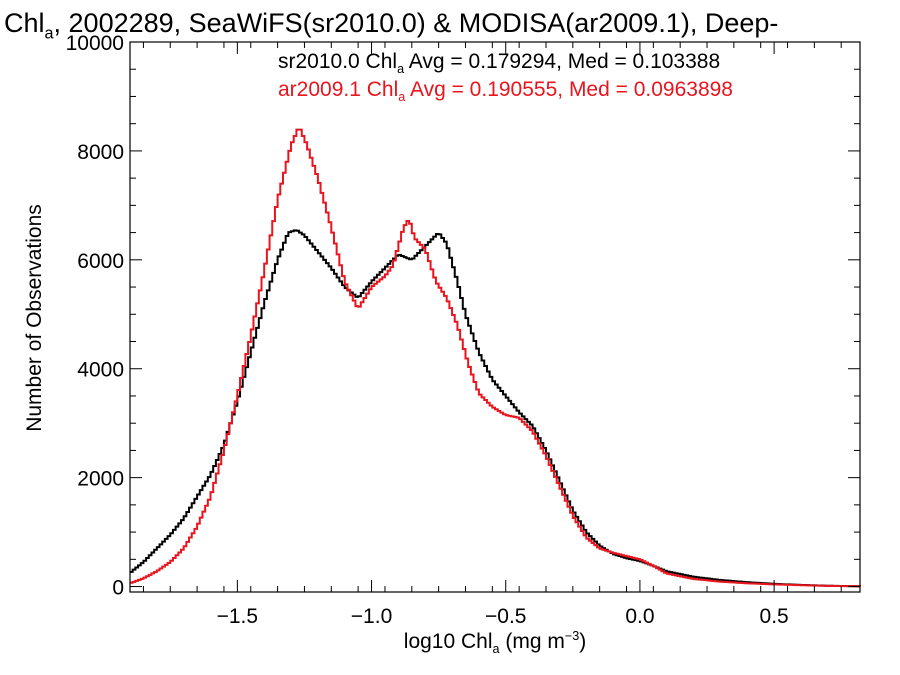 Image resolution: width=900 pixels, height=675 pixels. I want to click on title-subscript: a, so click(49, 33).